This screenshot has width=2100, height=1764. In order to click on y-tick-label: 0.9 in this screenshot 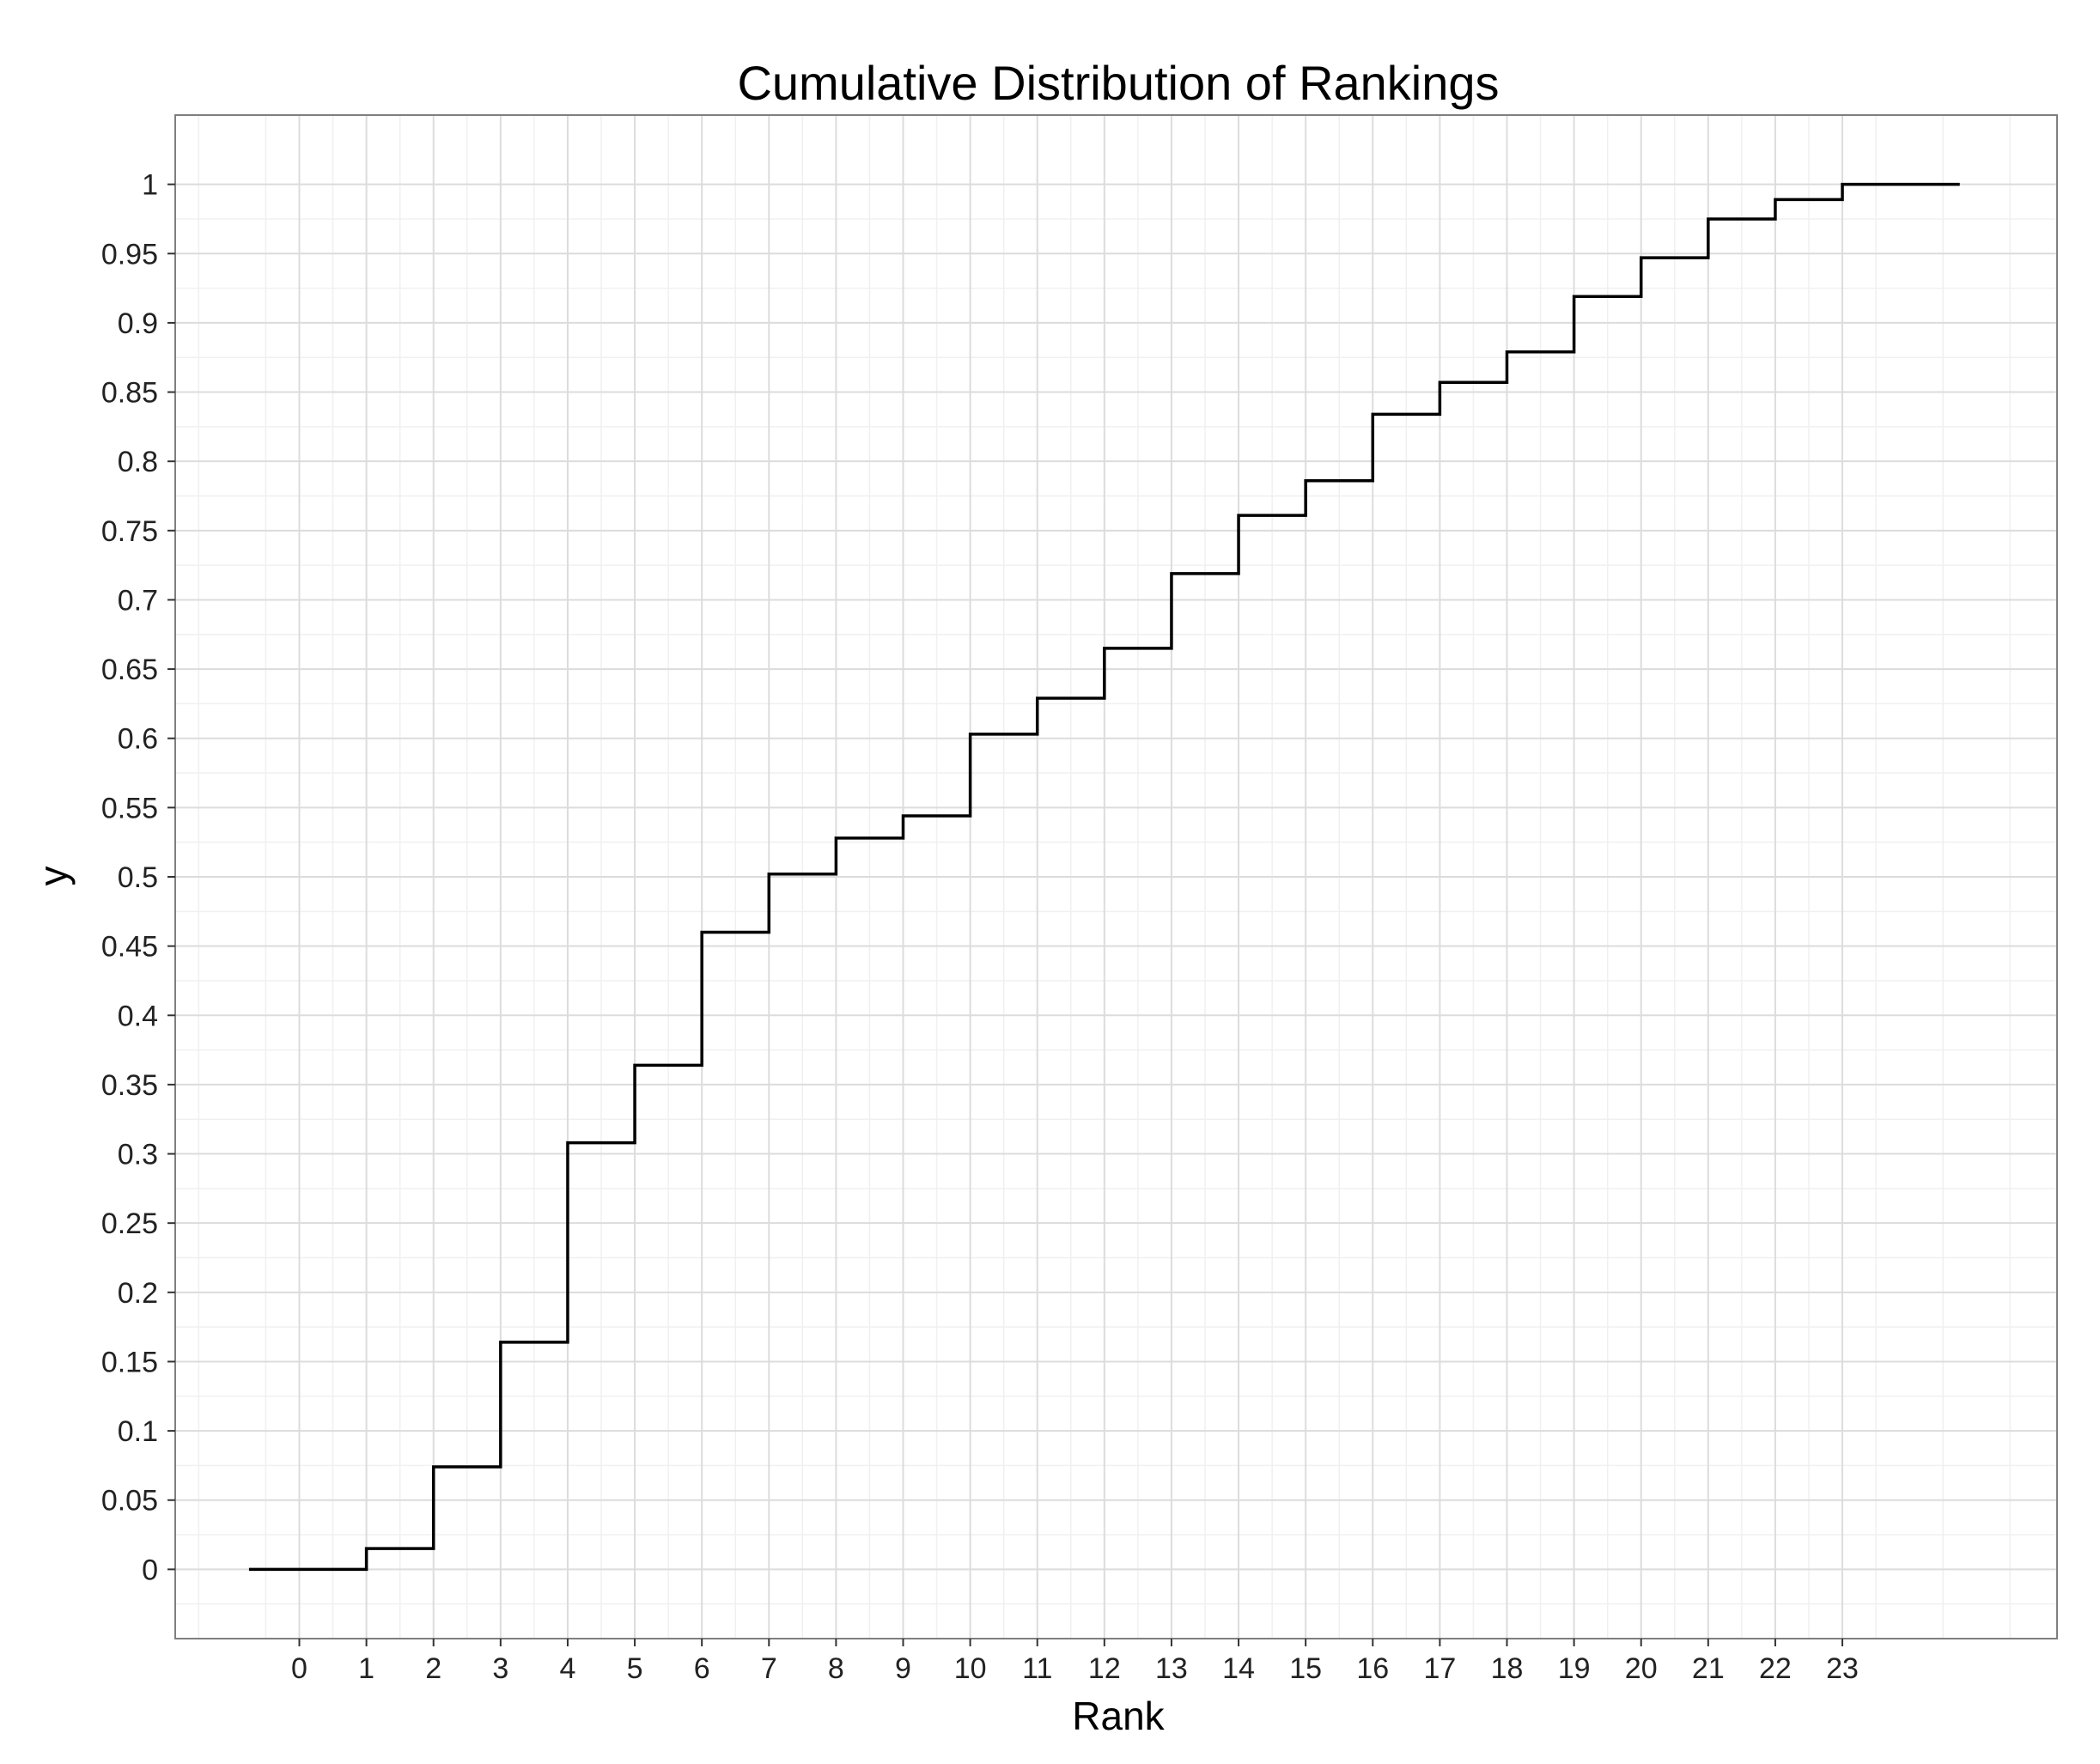, I will do `click(138, 323)`.